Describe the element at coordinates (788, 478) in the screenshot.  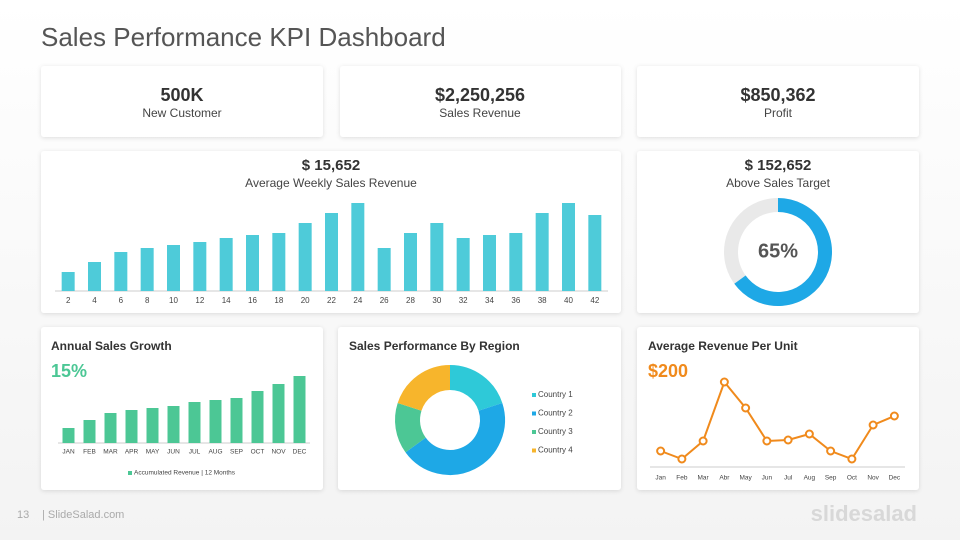
I see `x-tick-label: Jul` at that location.